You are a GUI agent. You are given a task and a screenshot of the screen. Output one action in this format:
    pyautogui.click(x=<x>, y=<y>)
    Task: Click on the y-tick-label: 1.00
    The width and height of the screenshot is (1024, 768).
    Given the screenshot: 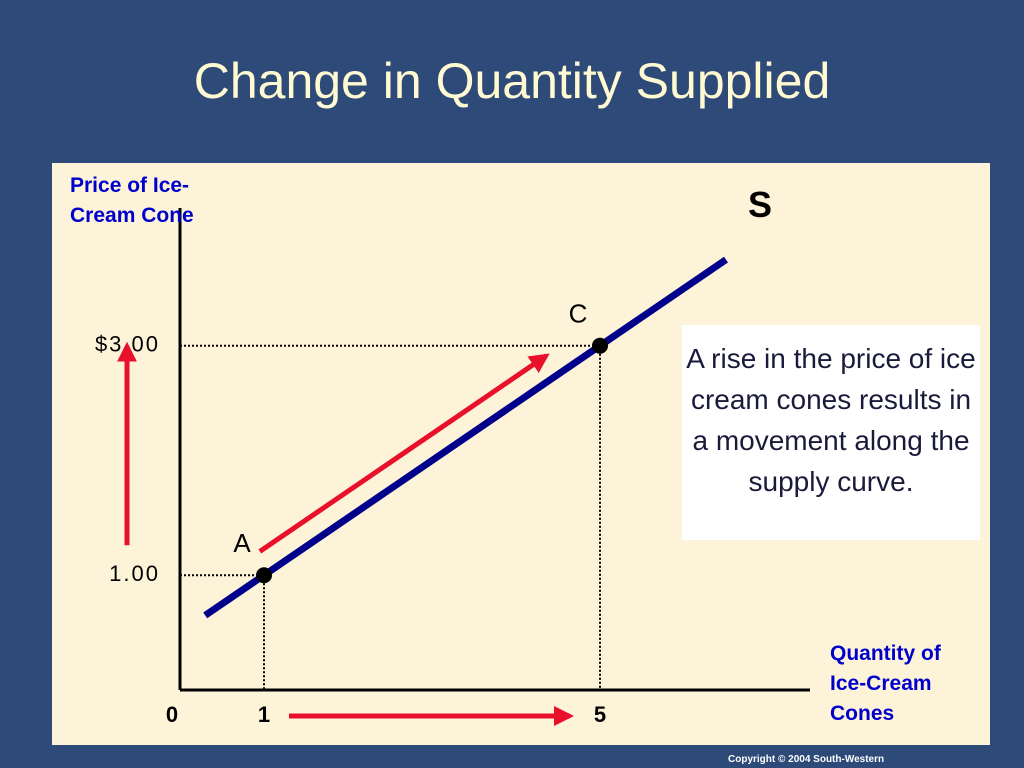 What is the action you would take?
    pyautogui.click(x=134, y=573)
    